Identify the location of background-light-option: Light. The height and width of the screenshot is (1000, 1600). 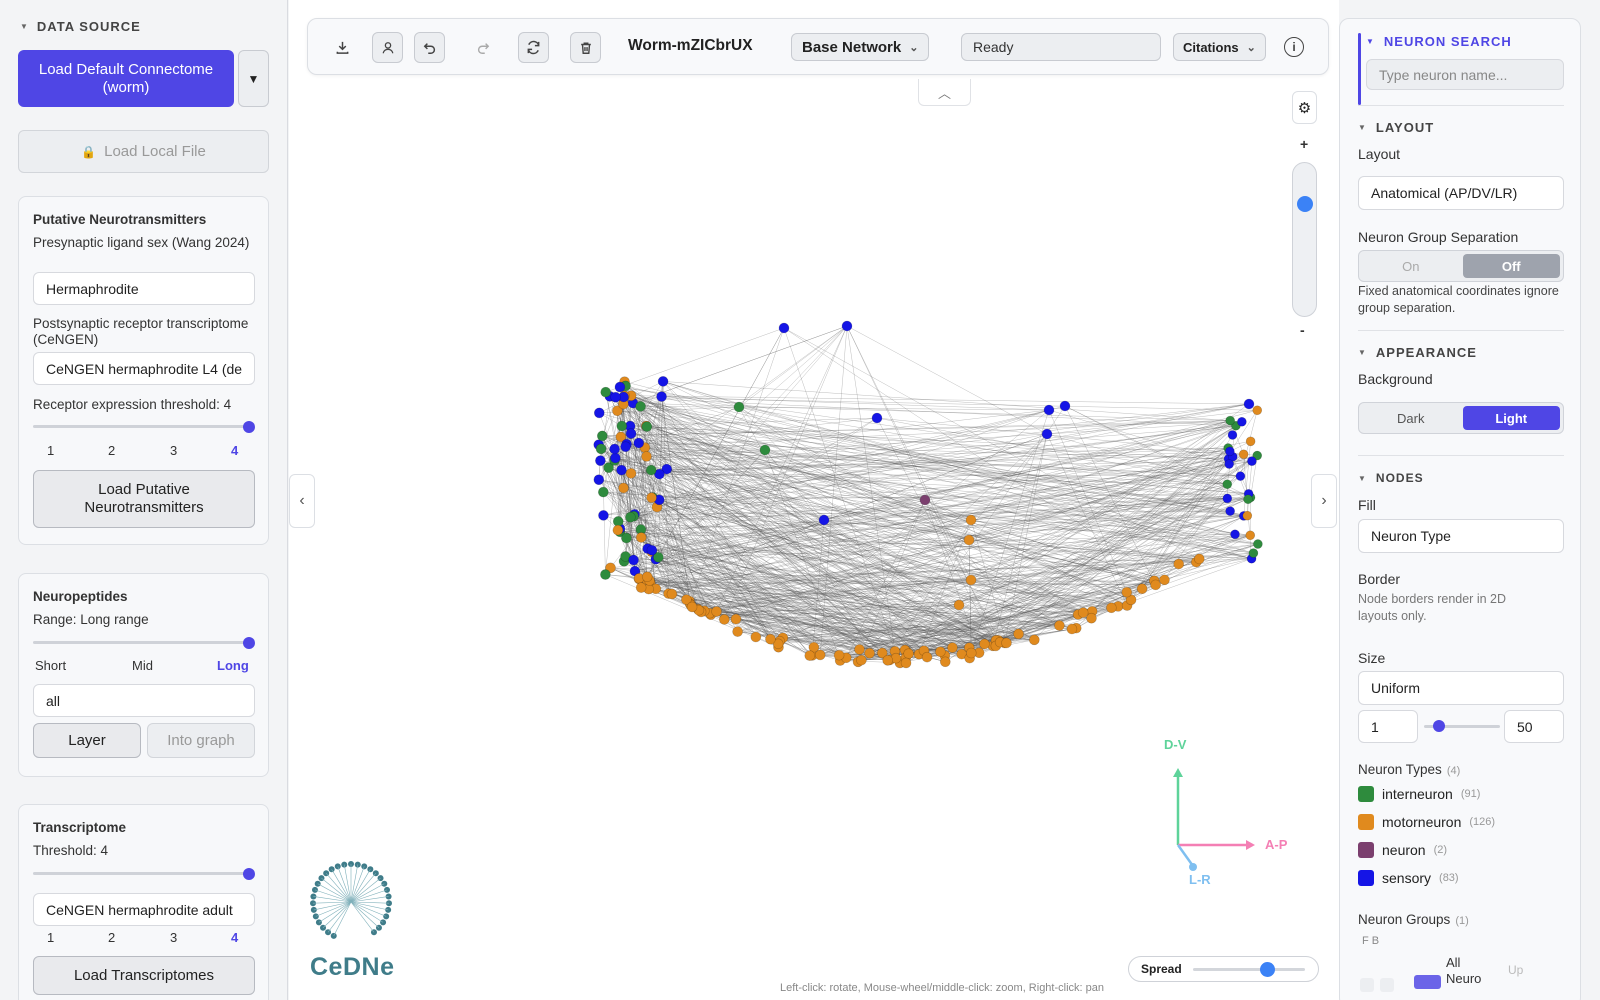
(1511, 418).